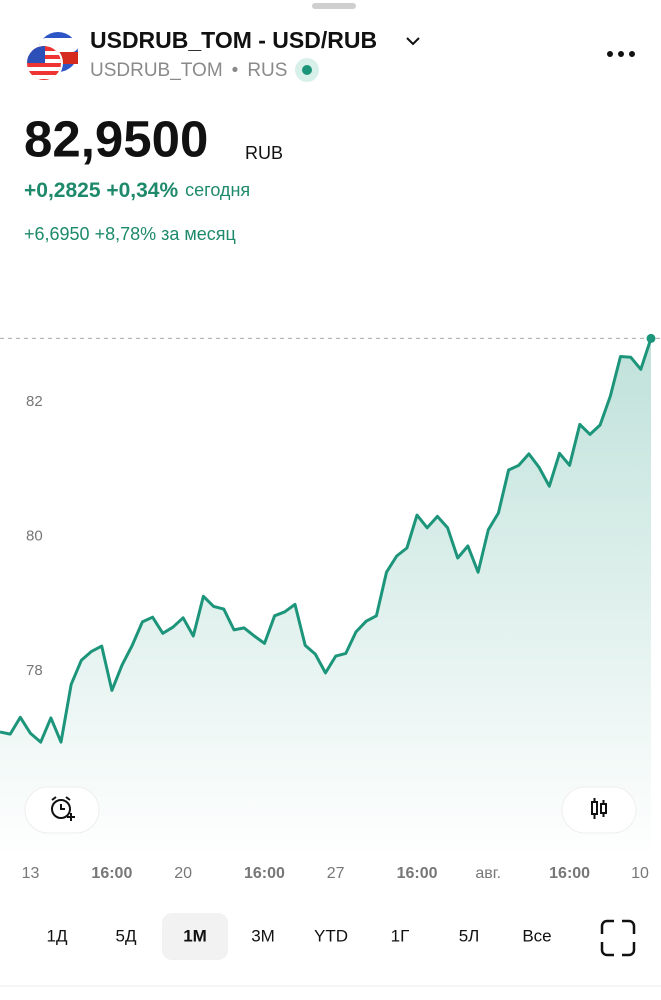  I want to click on drag-handle, so click(334, 6).